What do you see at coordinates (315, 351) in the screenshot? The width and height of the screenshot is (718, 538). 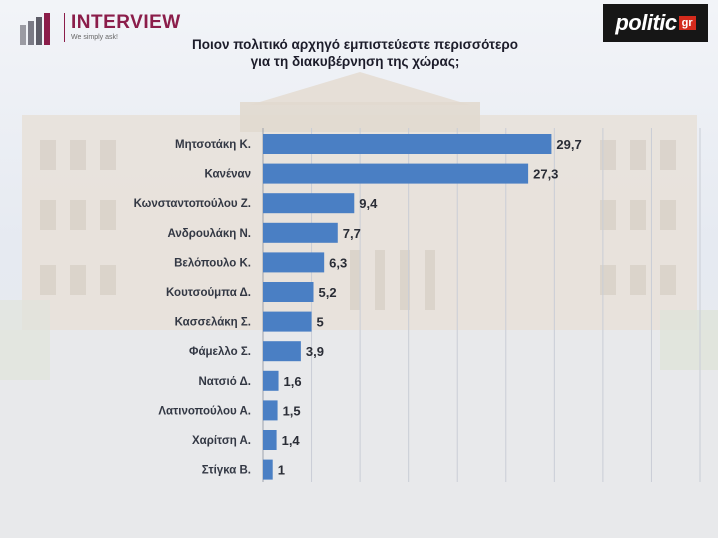 I see `data-label: 3,9` at bounding box center [315, 351].